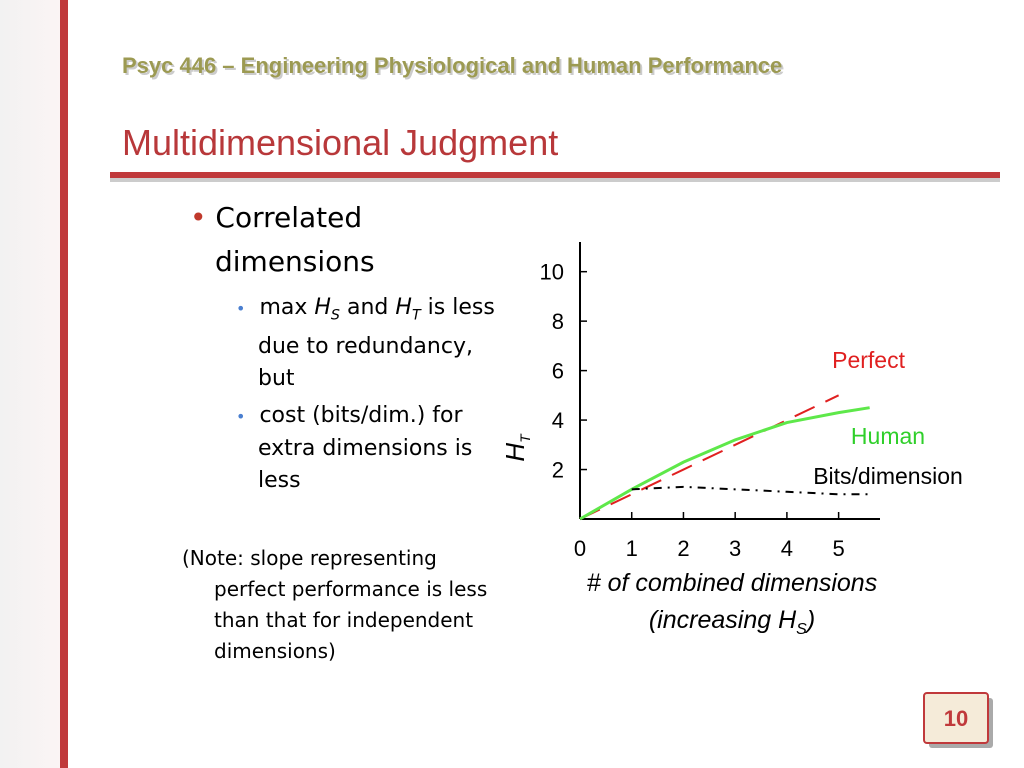 This screenshot has height=768, width=1024. I want to click on title-rule, so click(555, 175).